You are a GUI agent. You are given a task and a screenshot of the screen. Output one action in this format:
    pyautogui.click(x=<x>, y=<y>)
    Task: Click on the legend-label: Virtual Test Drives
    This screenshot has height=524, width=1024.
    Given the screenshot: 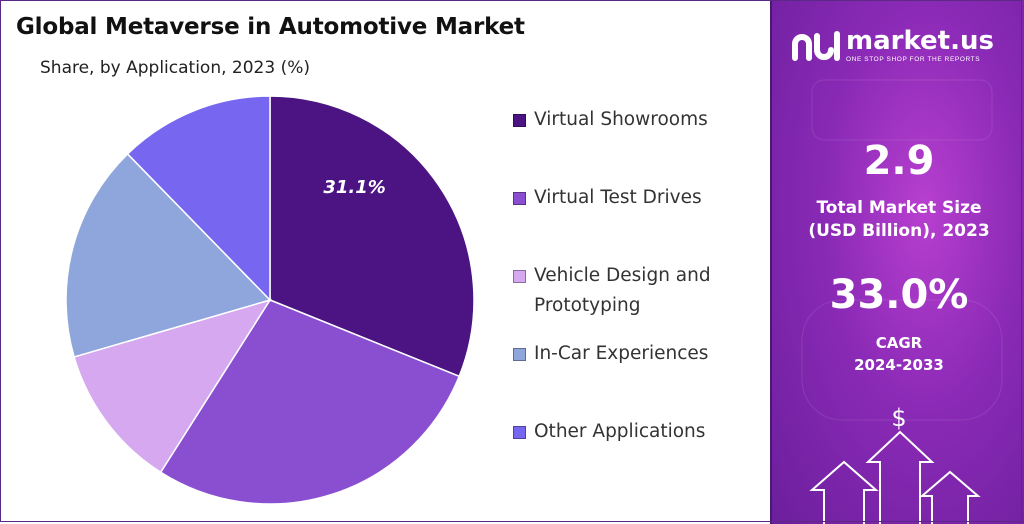 What is the action you would take?
    pyautogui.click(x=618, y=197)
    